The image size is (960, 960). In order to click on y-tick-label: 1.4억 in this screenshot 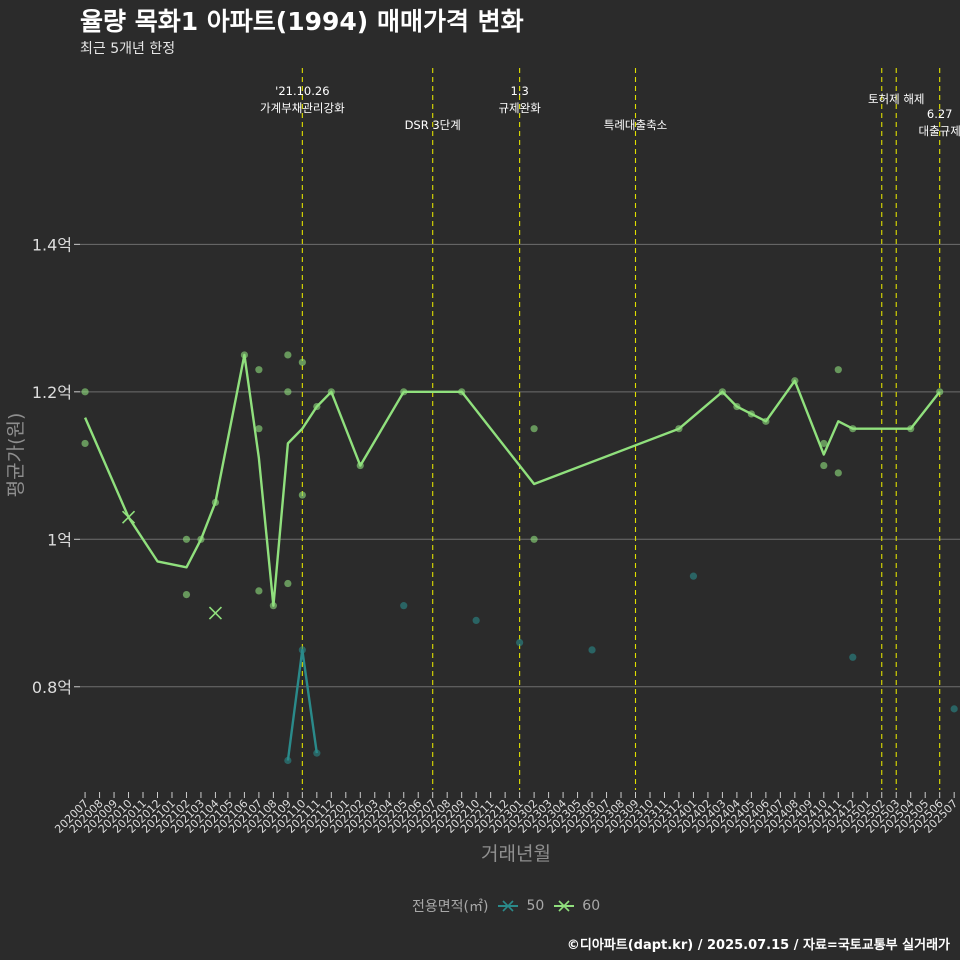, I will do `click(52, 244)`.